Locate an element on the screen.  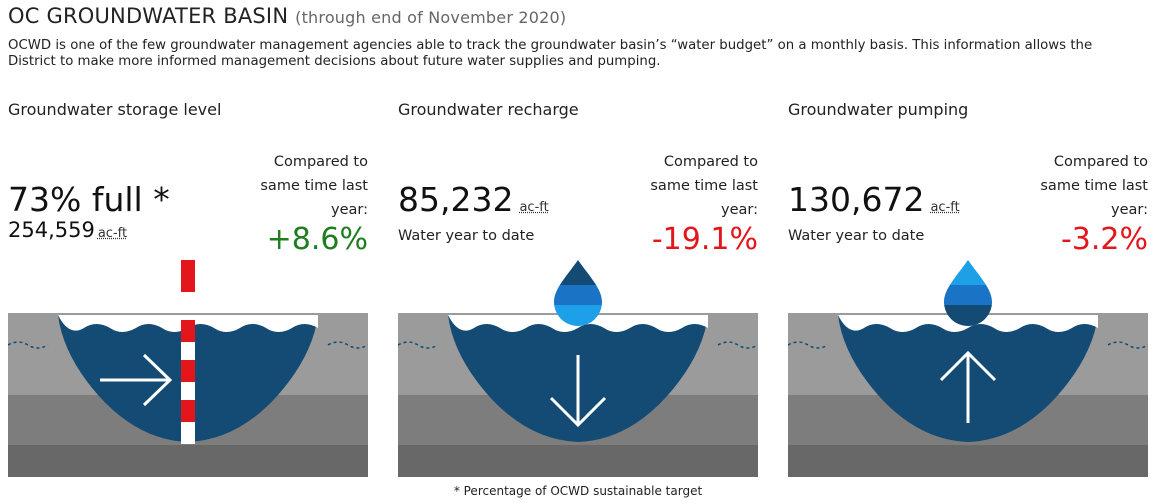
recharge-compared-label: Compared to same time last year: is located at coordinates (704, 186).